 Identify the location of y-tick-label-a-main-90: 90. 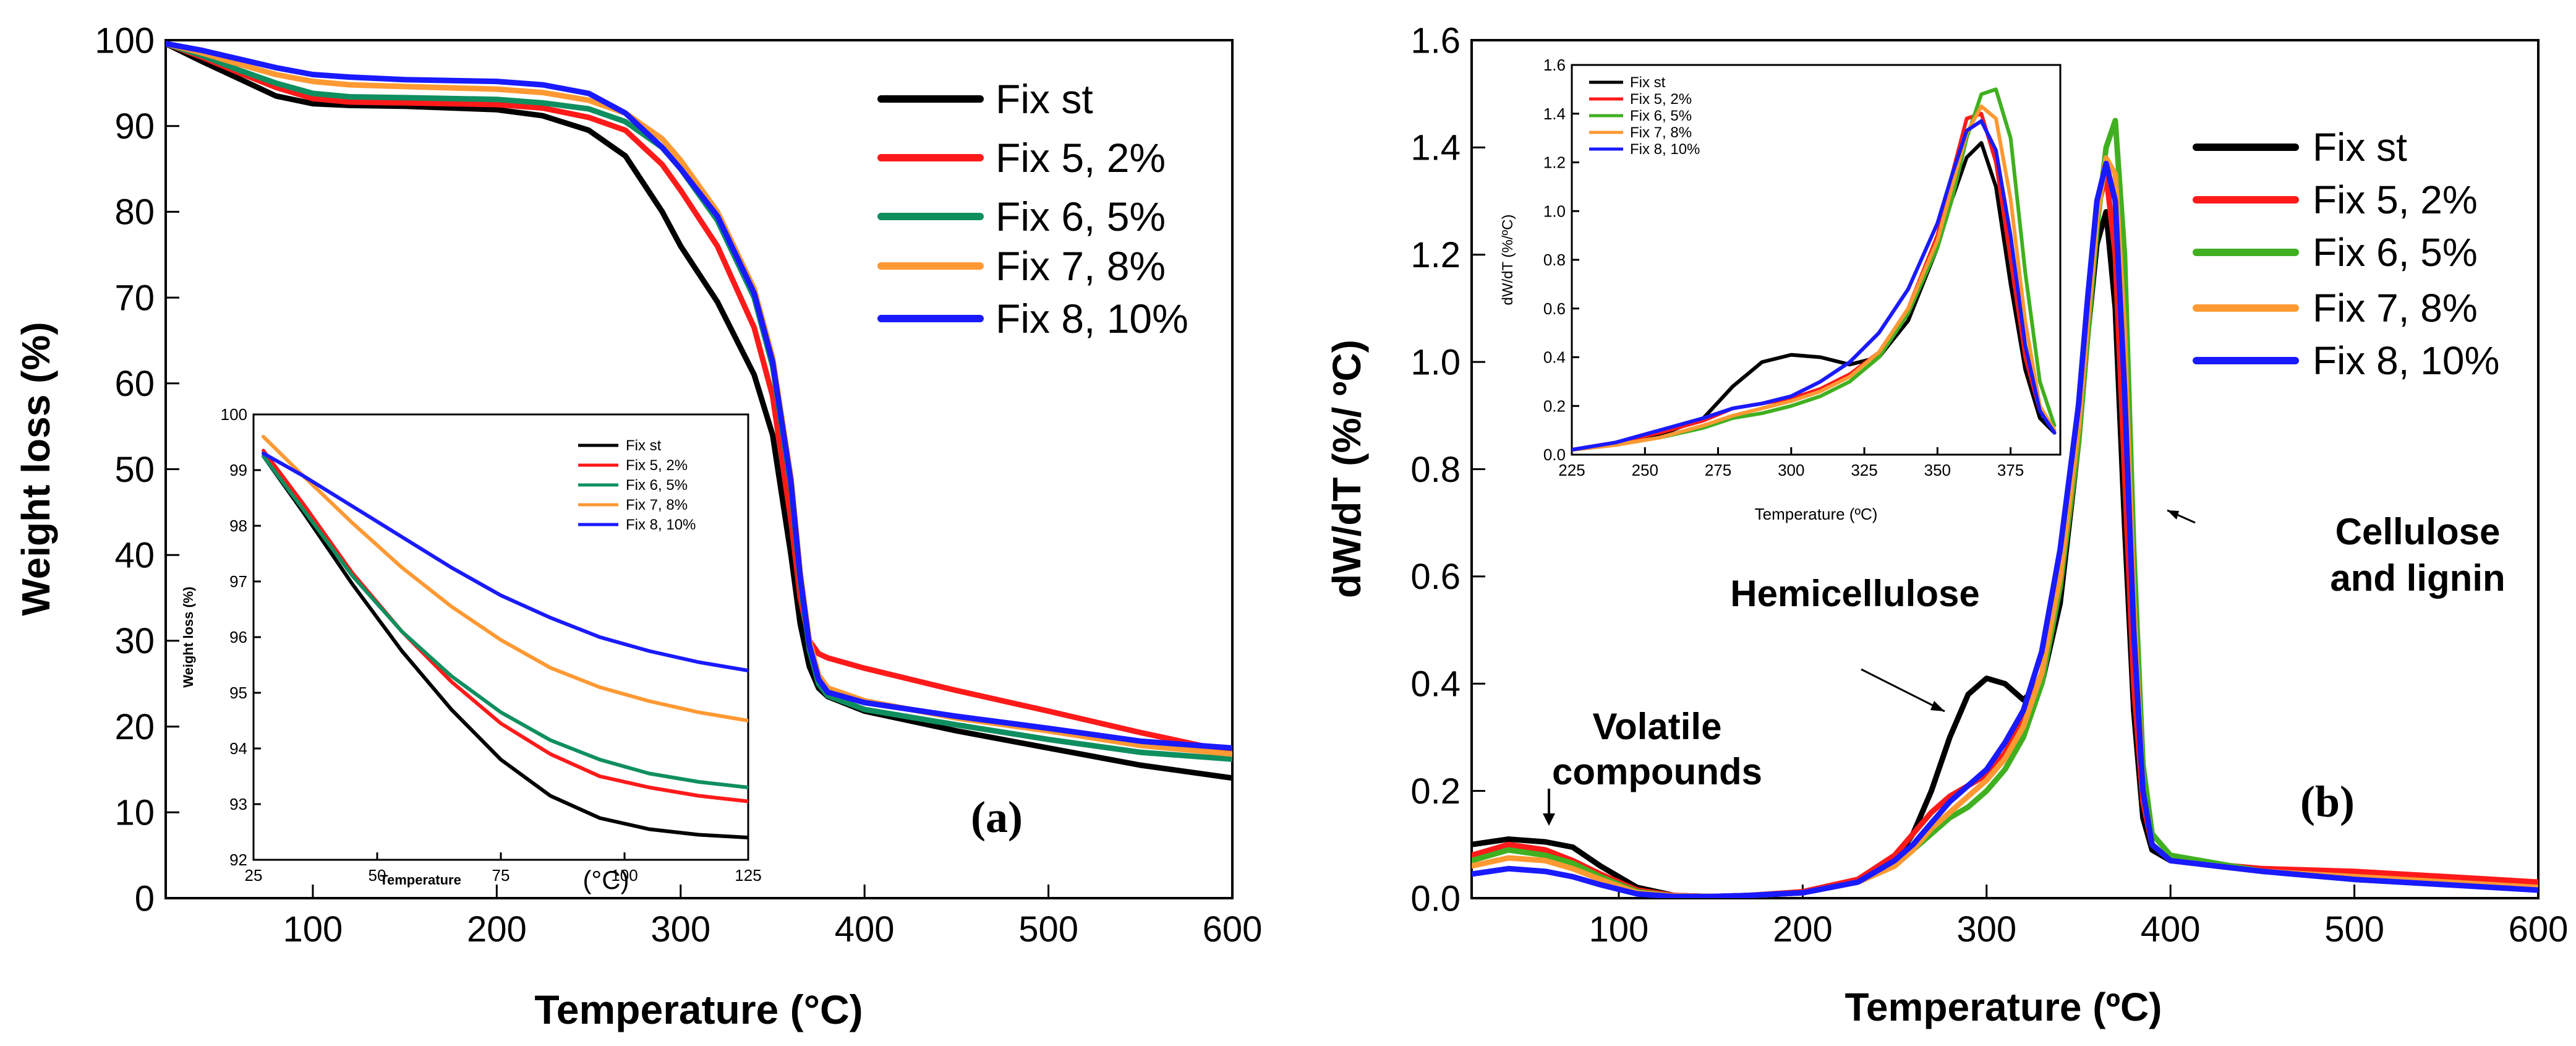
(134, 126).